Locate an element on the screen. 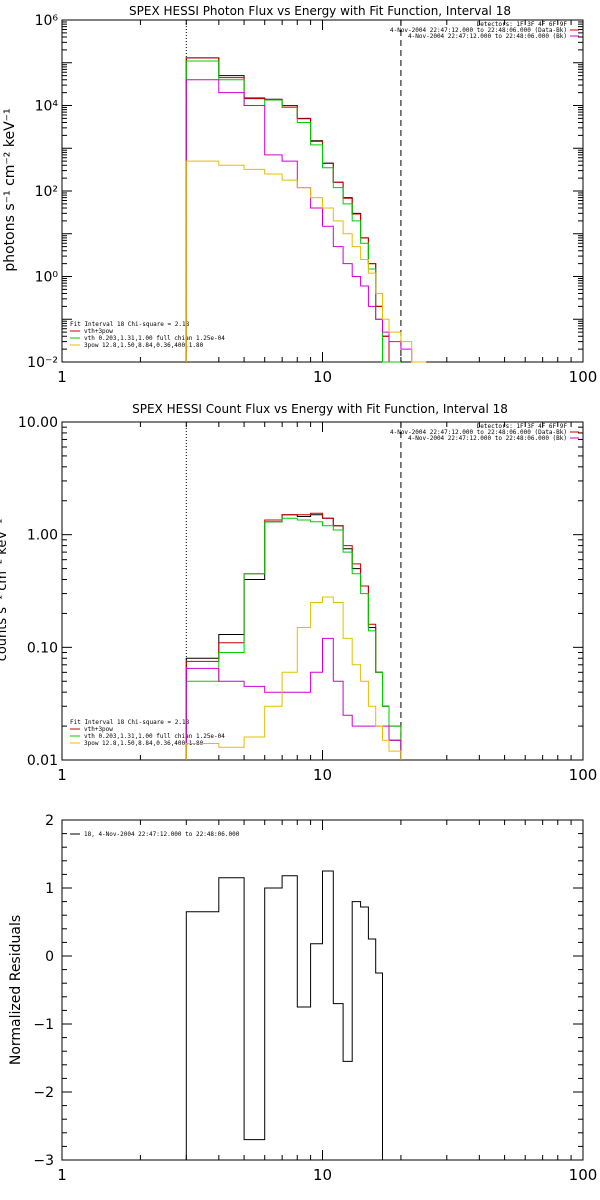  residuals-ylabel: Normalized Residuals is located at coordinates (16, 990).